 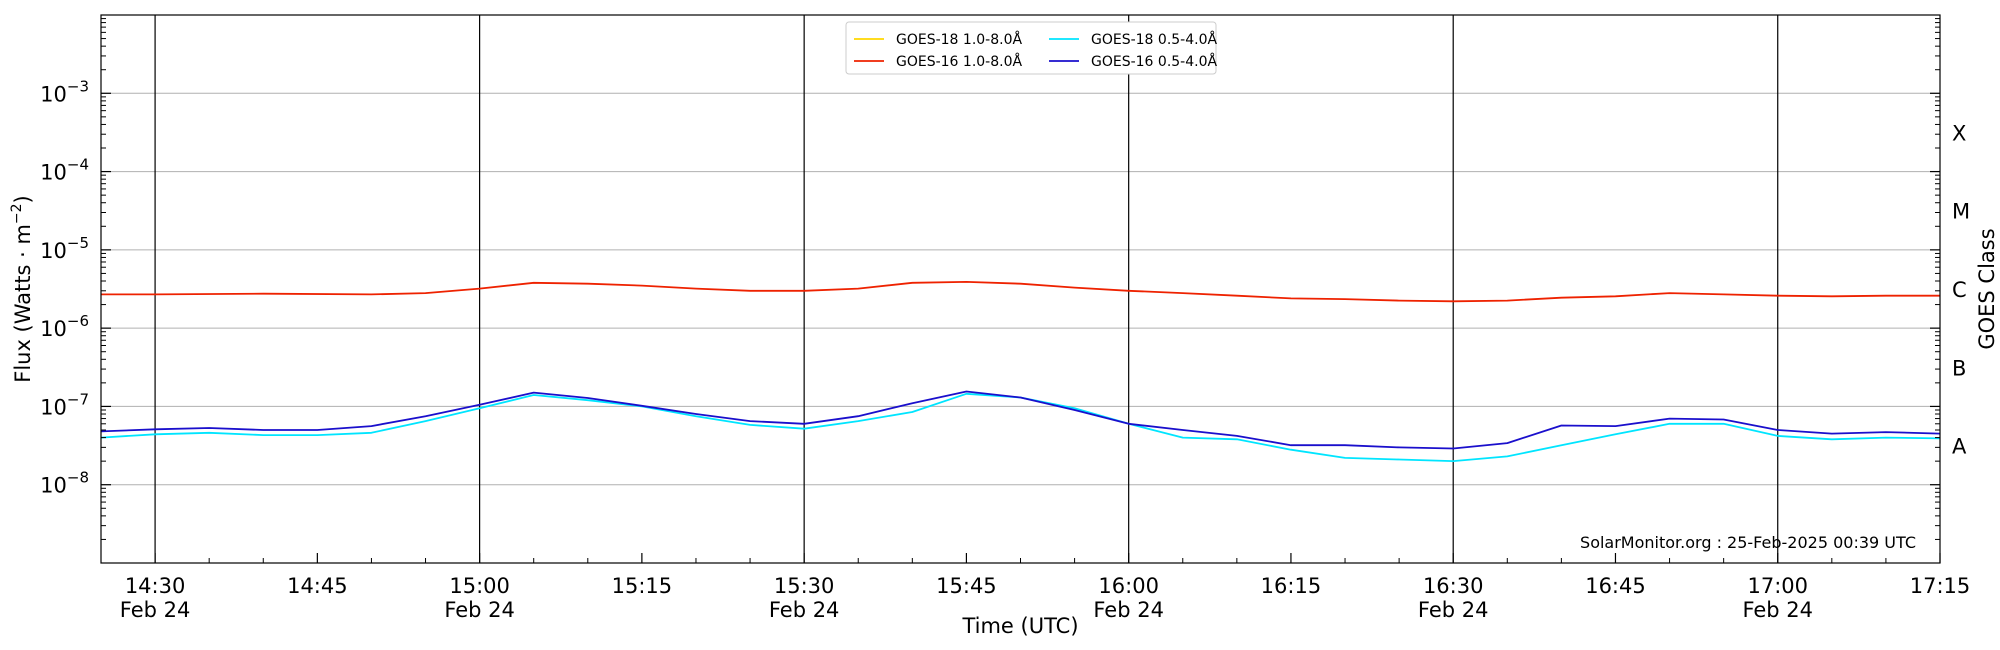 What do you see at coordinates (317, 586) in the screenshot?
I see `x-tick-label: 14:45` at bounding box center [317, 586].